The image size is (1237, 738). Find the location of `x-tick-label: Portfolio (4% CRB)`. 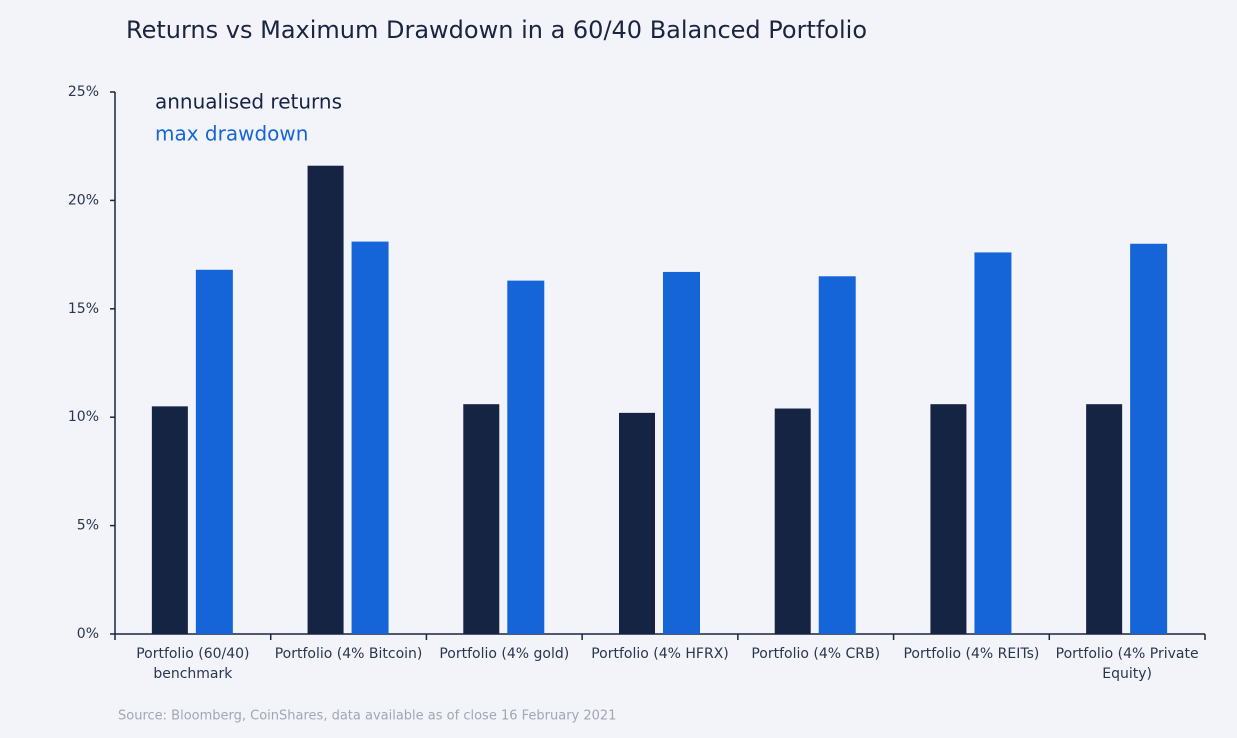

x-tick-label: Portfolio (4% CRB) is located at coordinates (816, 654).